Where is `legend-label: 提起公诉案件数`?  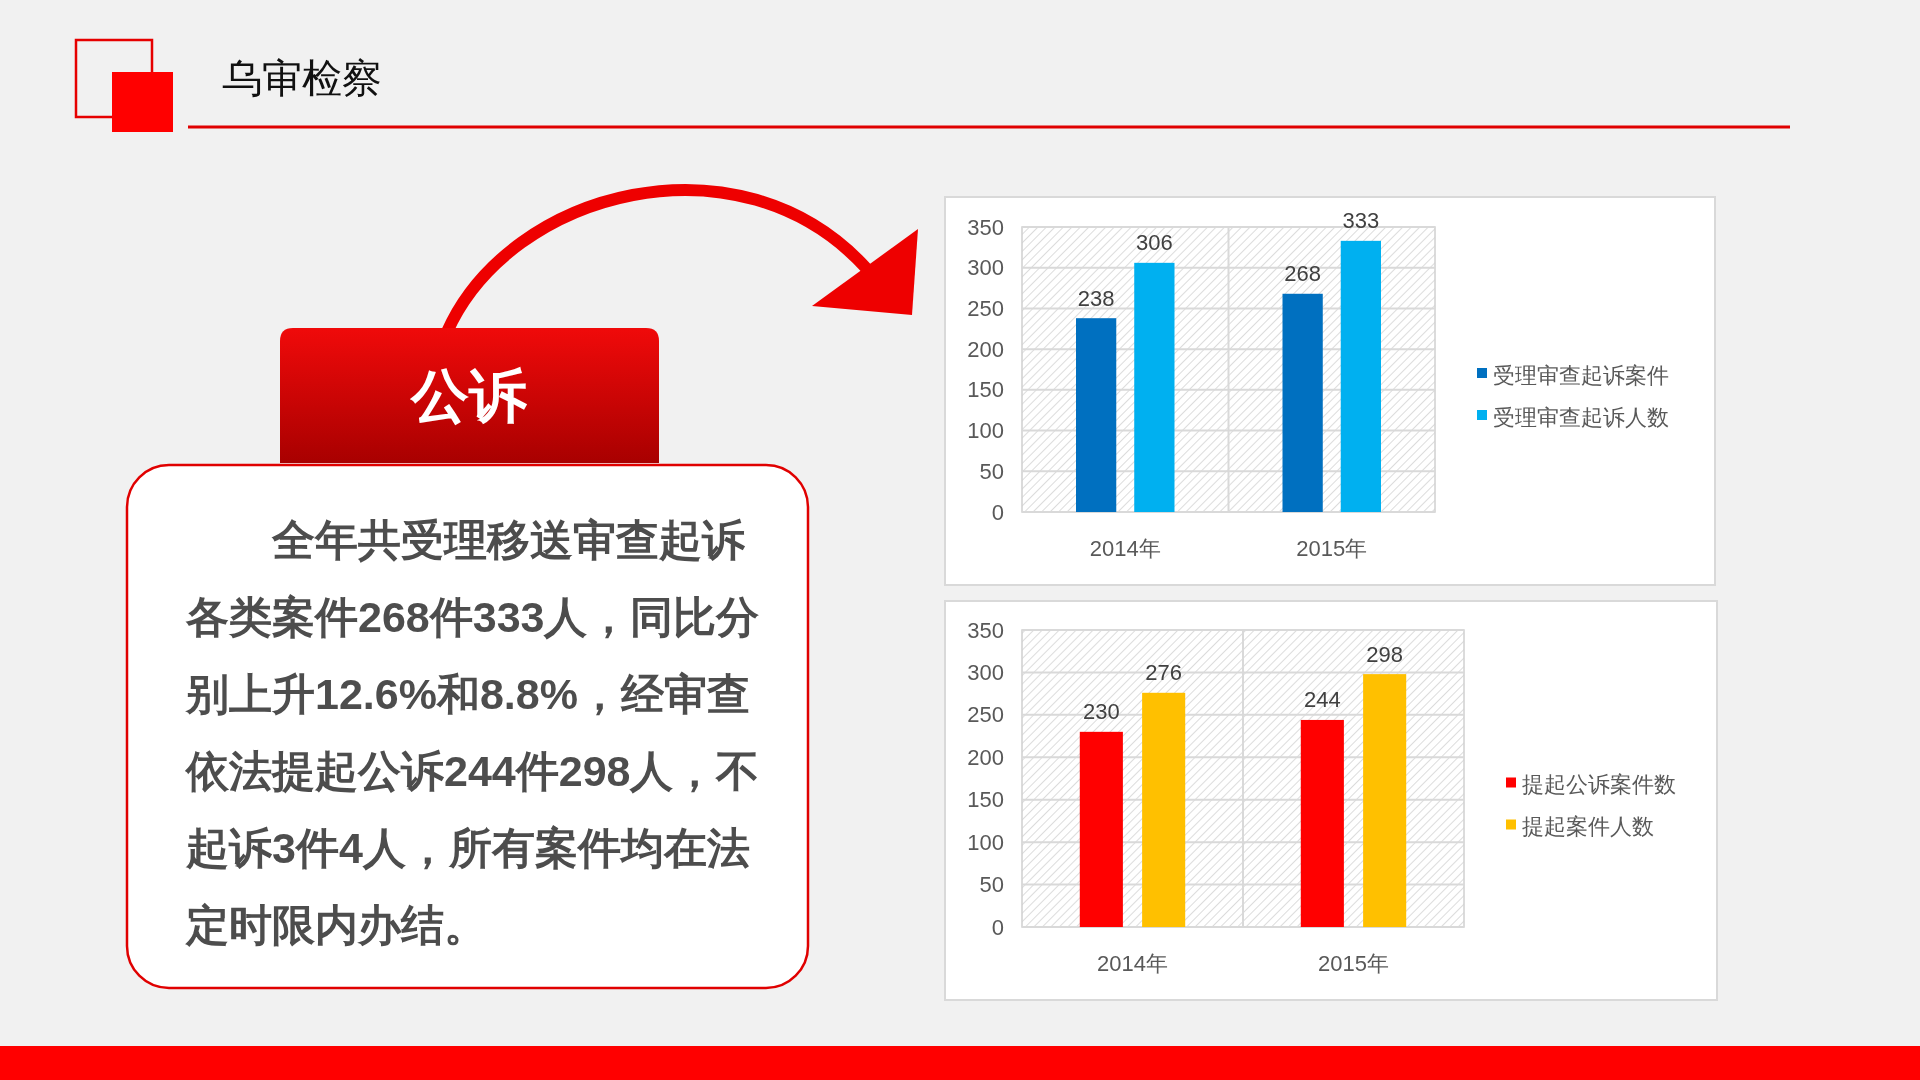
legend-label: 提起公诉案件数 is located at coordinates (1599, 784).